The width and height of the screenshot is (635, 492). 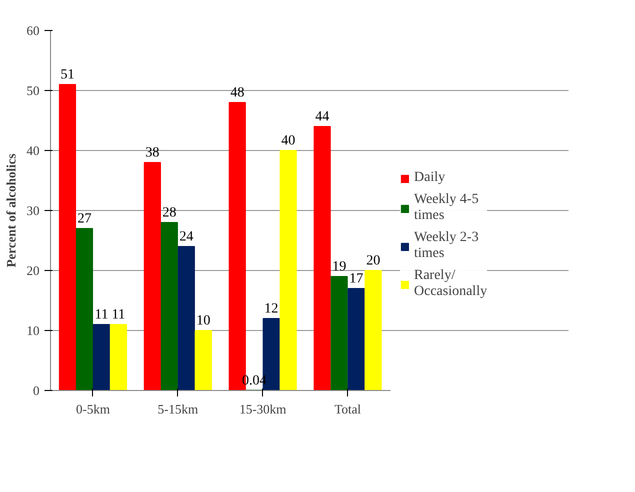 What do you see at coordinates (451, 284) in the screenshot?
I see `legend-label: Rarely/ Occasionally` at bounding box center [451, 284].